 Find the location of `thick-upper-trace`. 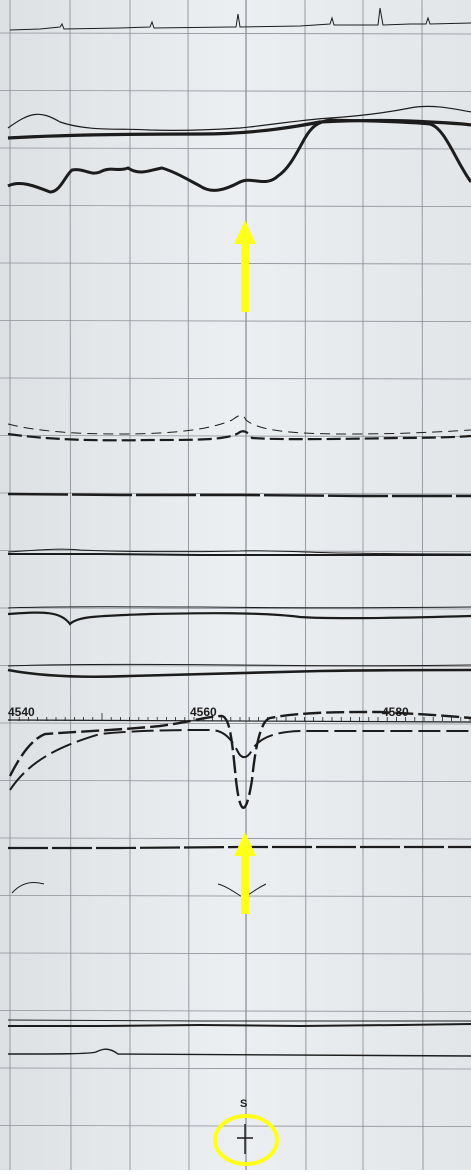

thick-upper-trace is located at coordinates (239, 129).